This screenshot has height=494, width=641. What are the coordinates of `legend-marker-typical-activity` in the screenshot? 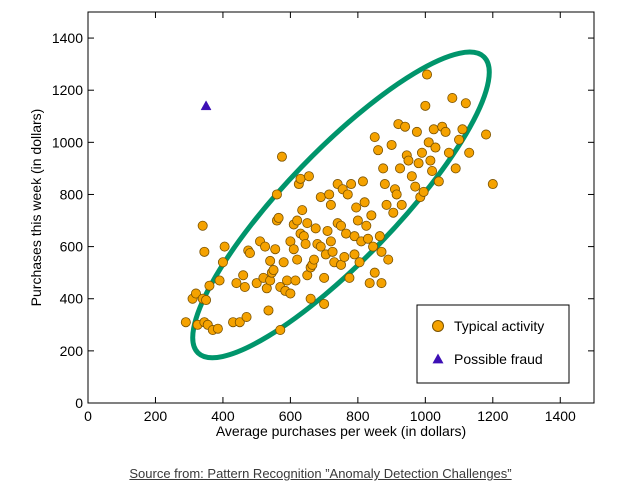 It's located at (438, 326).